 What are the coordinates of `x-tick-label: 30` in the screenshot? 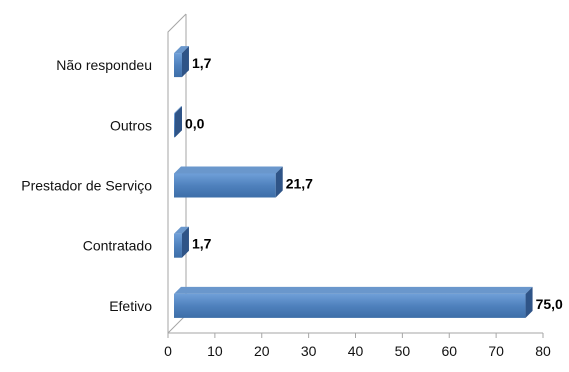 It's located at (309, 351).